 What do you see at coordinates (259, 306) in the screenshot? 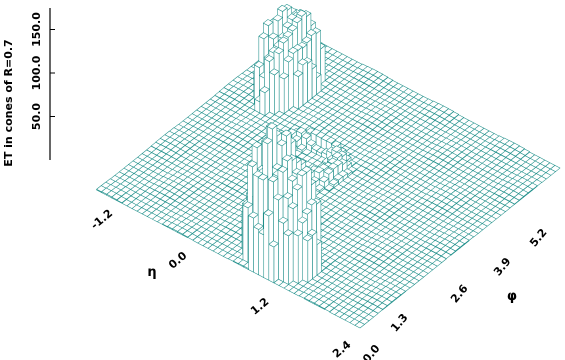
I see `x-tick-label: 1.2` at bounding box center [259, 306].